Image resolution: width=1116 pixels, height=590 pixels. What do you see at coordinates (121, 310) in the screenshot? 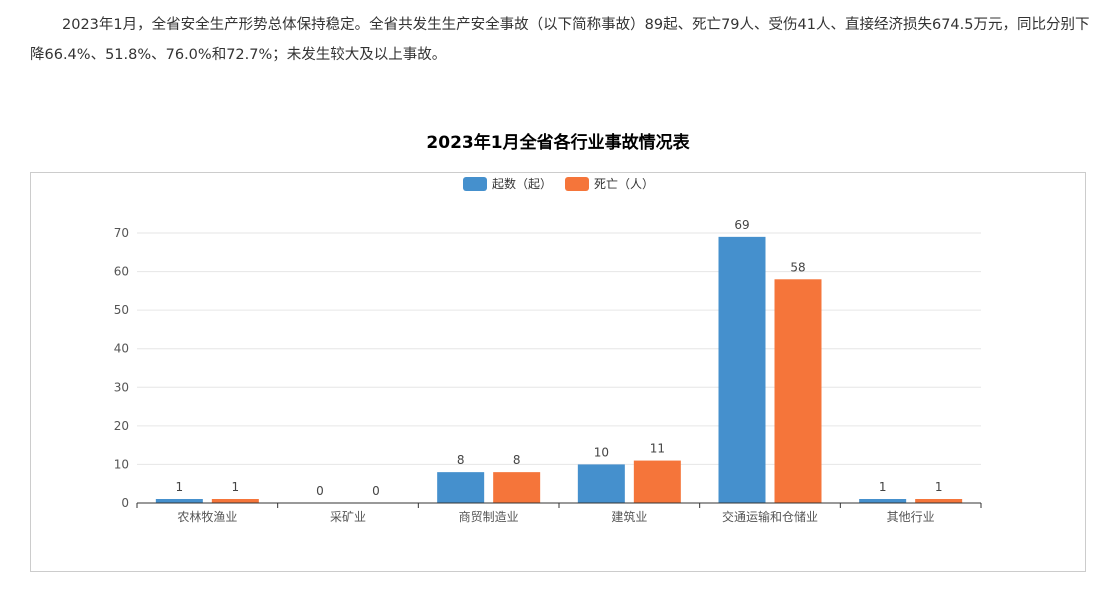
I see `y-tick-label: 50` at bounding box center [121, 310].